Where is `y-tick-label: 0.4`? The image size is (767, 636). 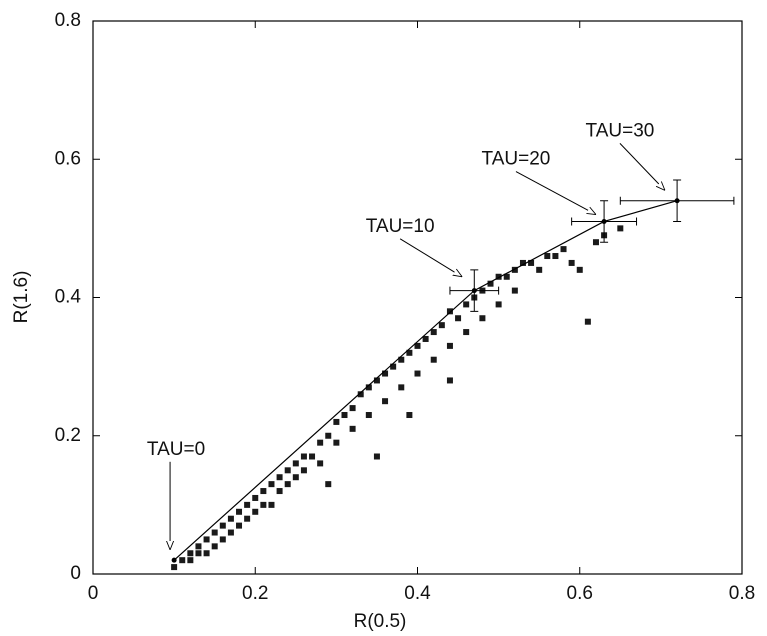
y-tick-label: 0.4 is located at coordinates (68, 297).